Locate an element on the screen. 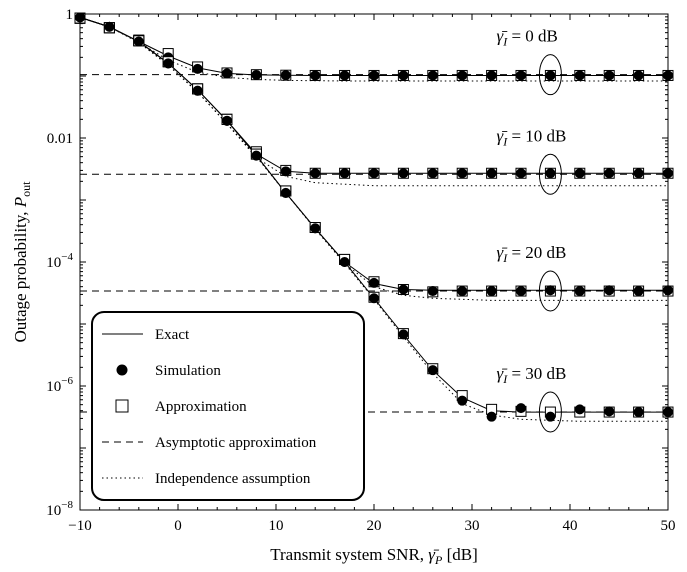 This screenshot has height=572, width=687. series-gammaI-0dB is located at coordinates (374, 54).